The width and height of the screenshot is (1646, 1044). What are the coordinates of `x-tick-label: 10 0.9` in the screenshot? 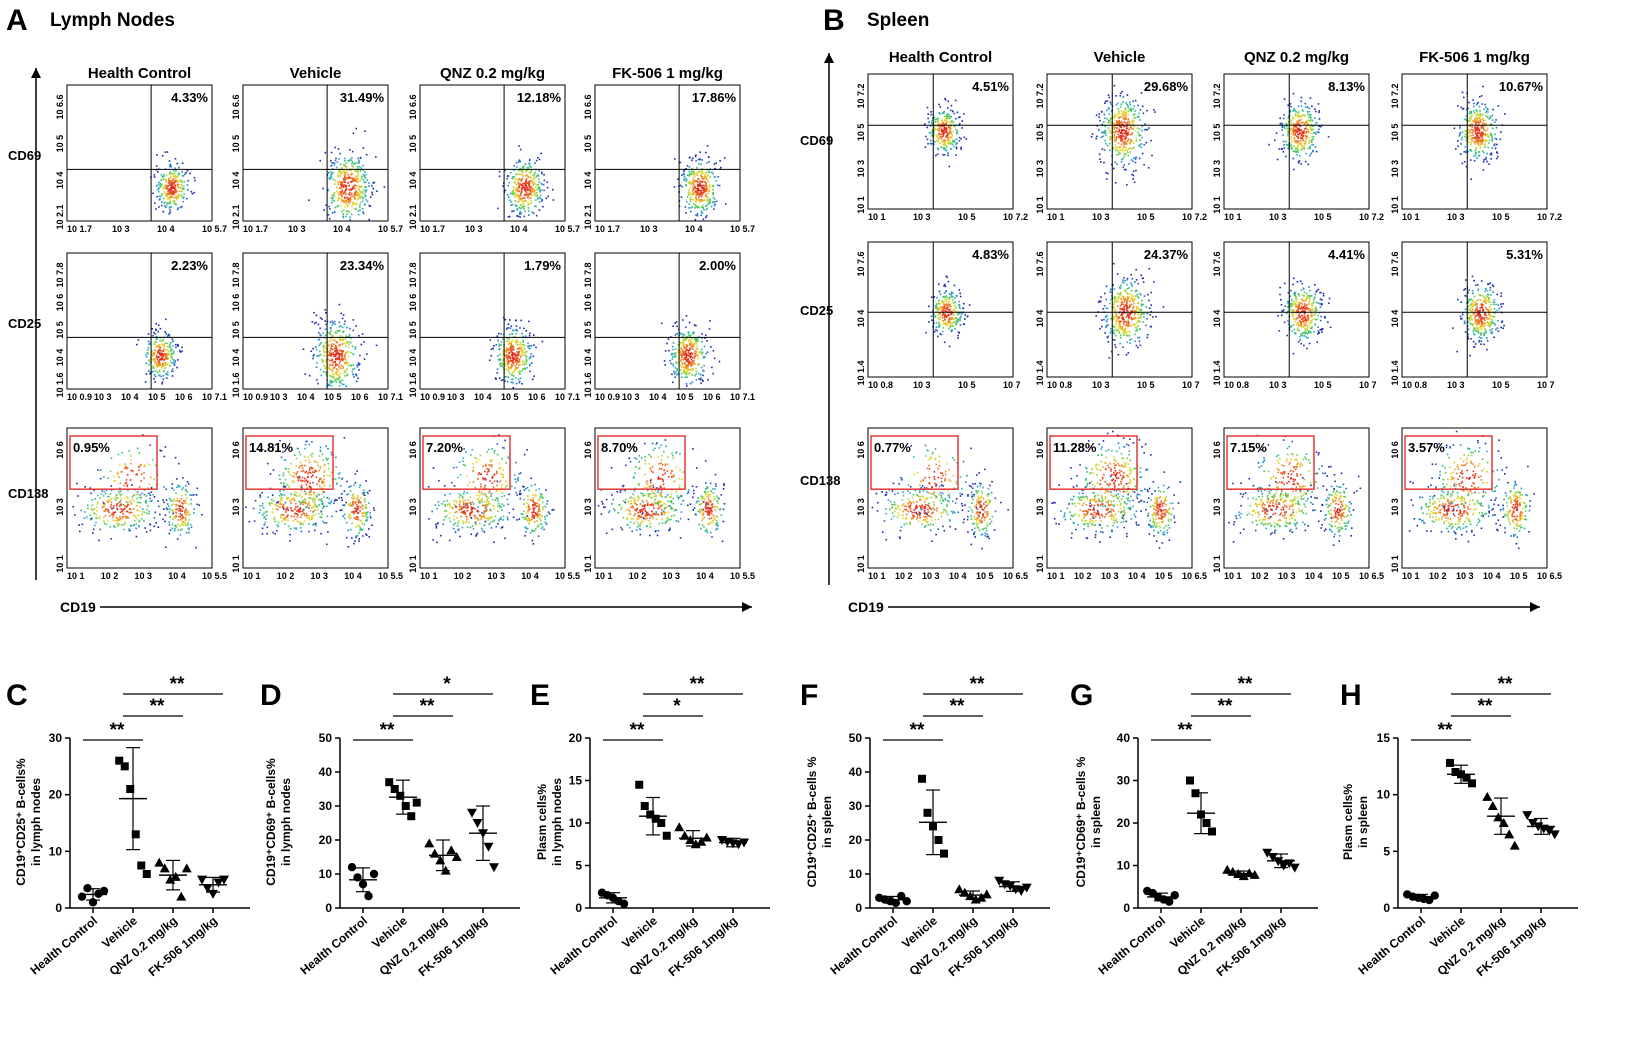 It's located at (79, 397).